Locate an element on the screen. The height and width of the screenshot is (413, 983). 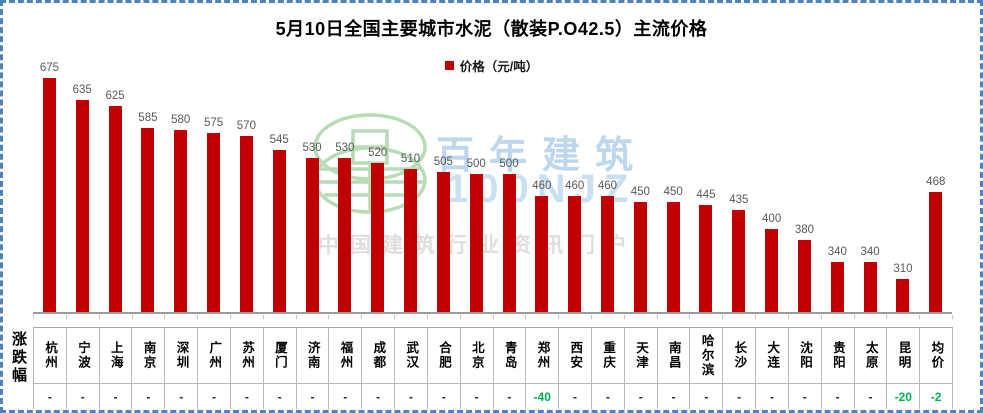
bar-column: 445 is located at coordinates (706, 189).